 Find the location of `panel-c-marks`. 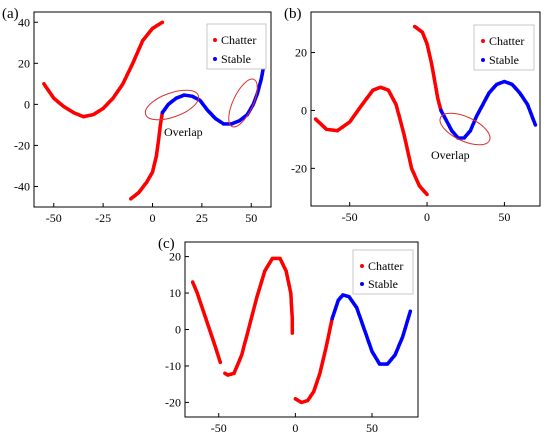

panel-c-marks is located at coordinates (301, 330).